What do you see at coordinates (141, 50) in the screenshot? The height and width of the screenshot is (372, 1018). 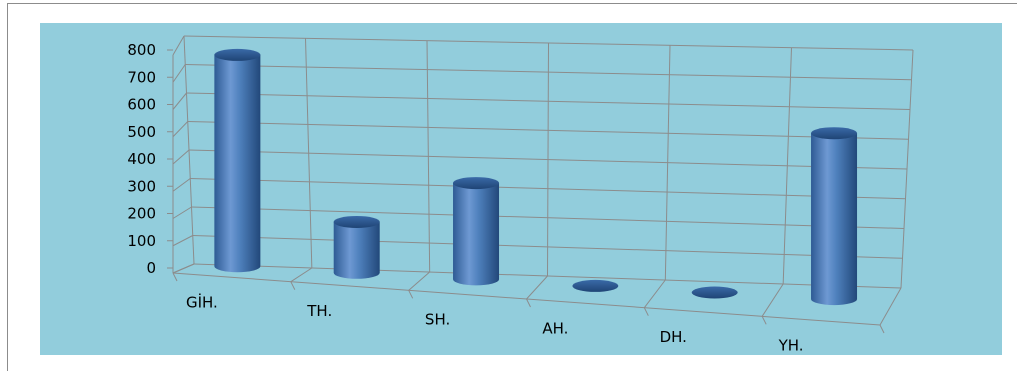 I see `y-tick-label: 800` at bounding box center [141, 50].